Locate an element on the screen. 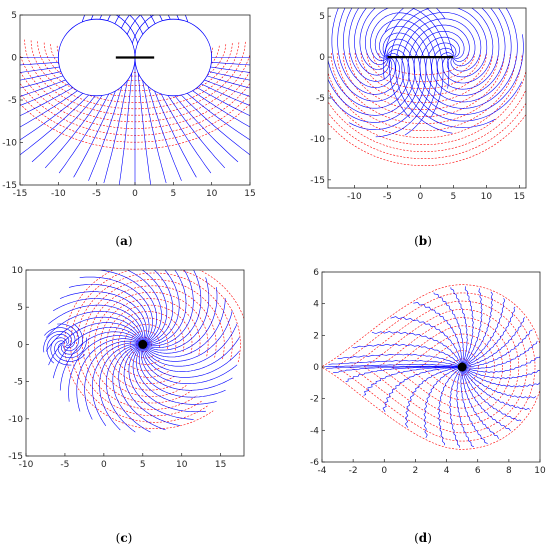 The image size is (548, 550). x-tick-label: -10 is located at coordinates (354, 197).